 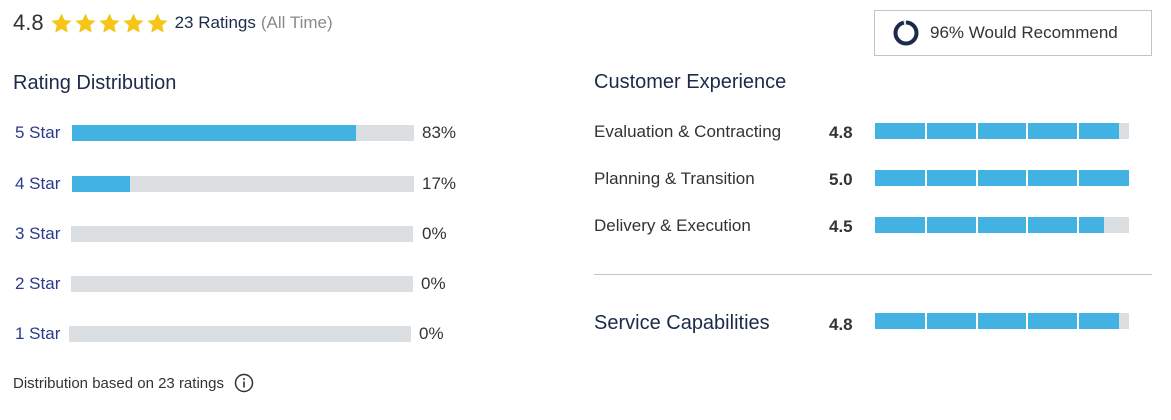 What do you see at coordinates (28, 22) in the screenshot?
I see `overall-rating-value: 4.8` at bounding box center [28, 22].